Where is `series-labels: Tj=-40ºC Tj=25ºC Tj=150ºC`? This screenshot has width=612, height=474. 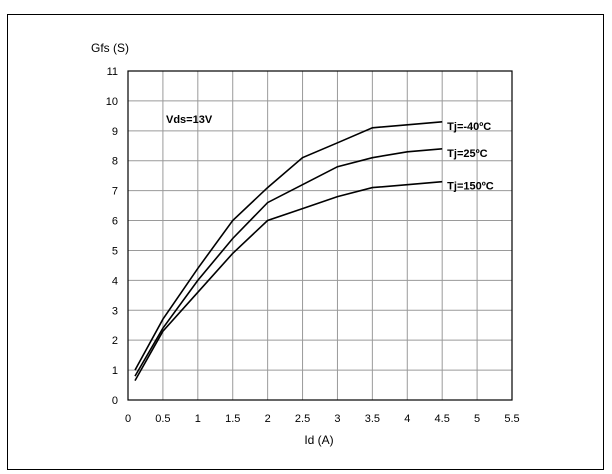 series-labels: Tj=-40ºC Tj=25ºC Tj=150ºC is located at coordinates (470, 157).